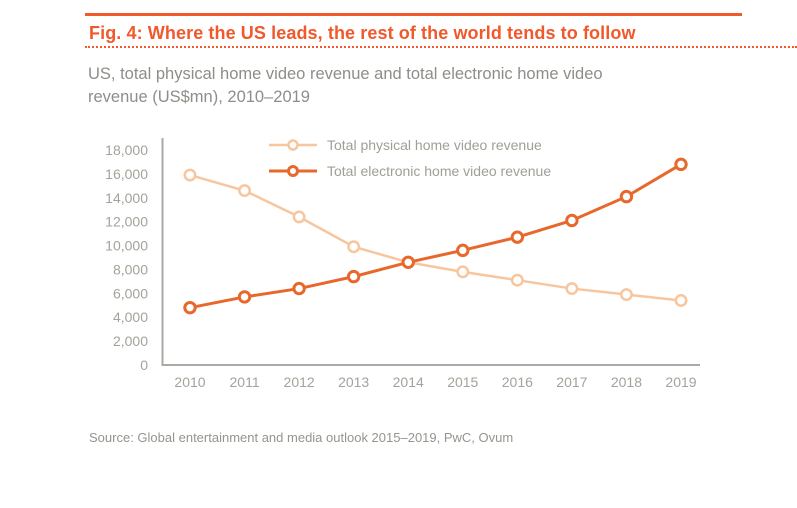 The width and height of the screenshot is (797, 508). What do you see at coordinates (413, 14) in the screenshot?
I see `title-rule-top` at bounding box center [413, 14].